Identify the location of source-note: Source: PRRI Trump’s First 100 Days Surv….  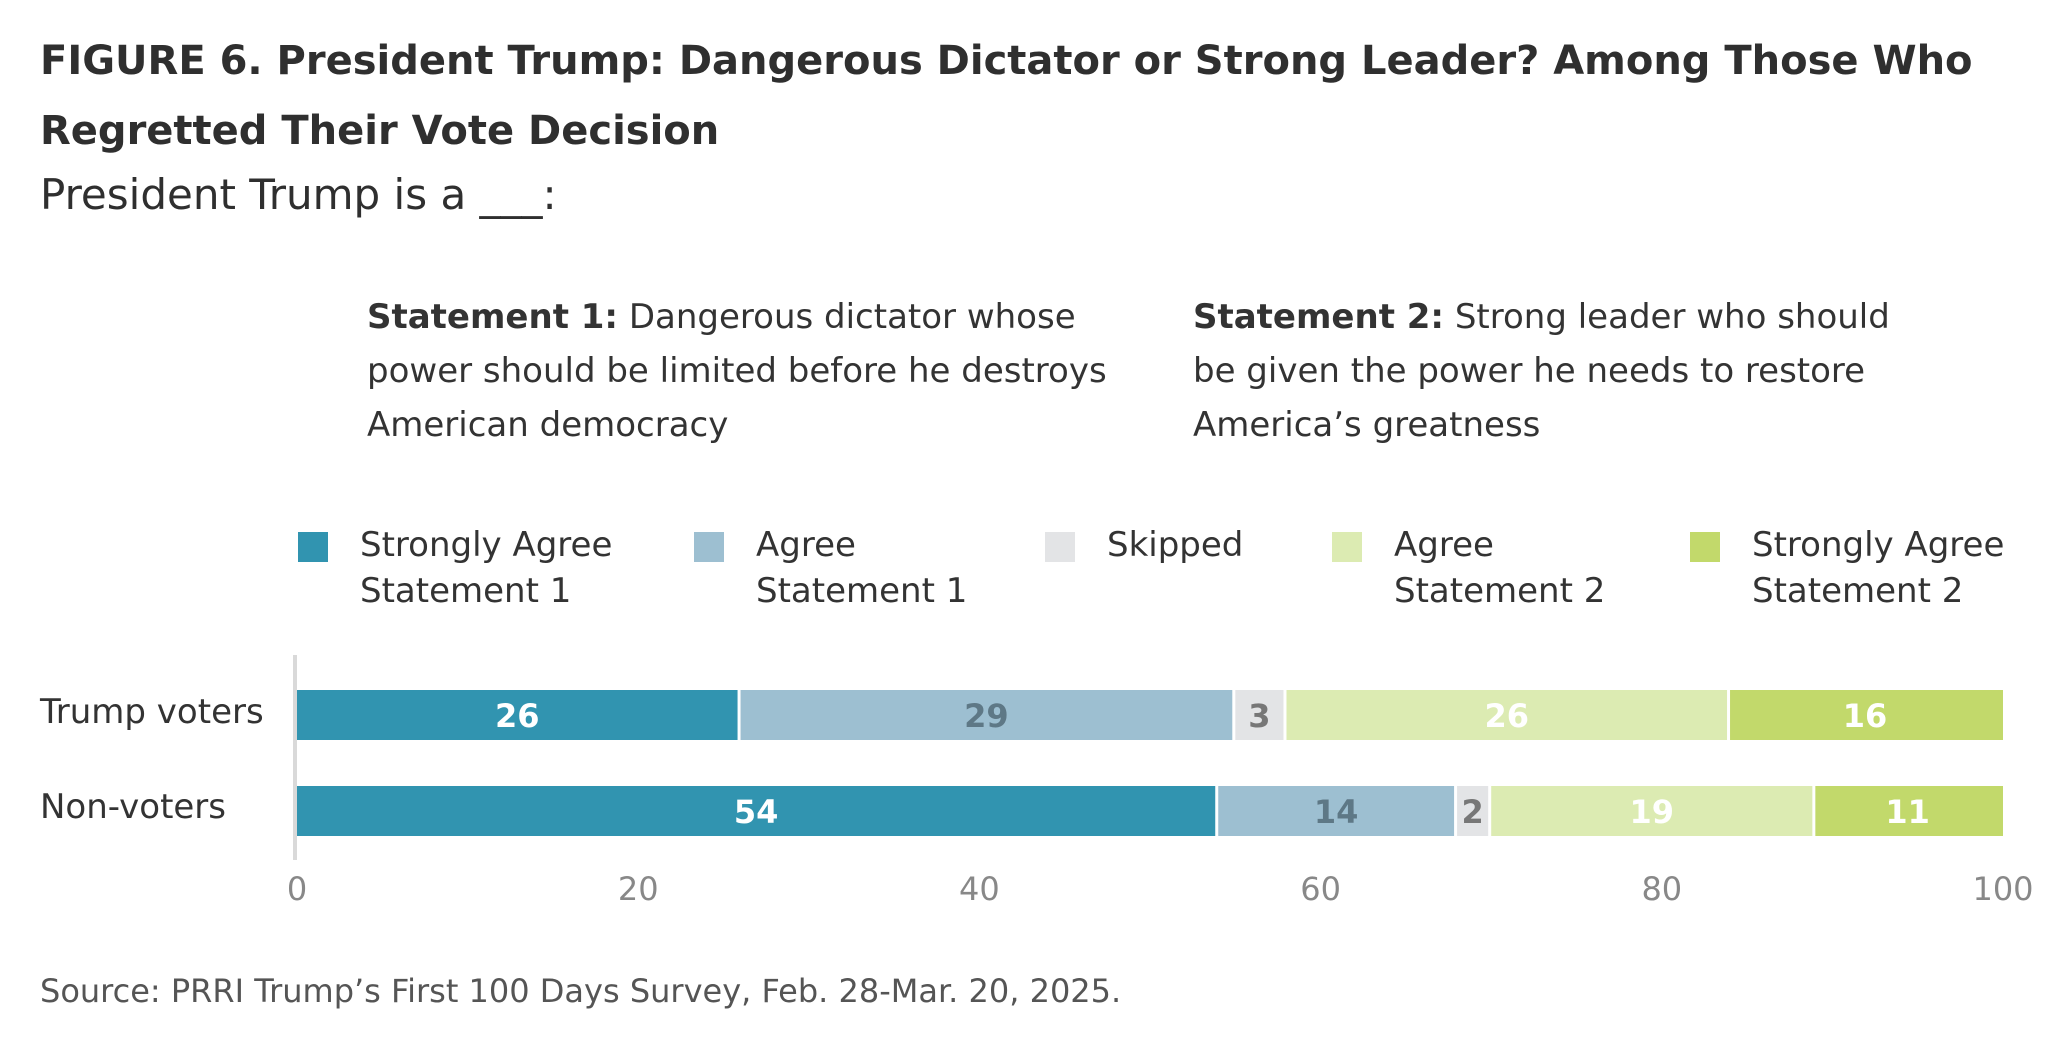
(581, 991).